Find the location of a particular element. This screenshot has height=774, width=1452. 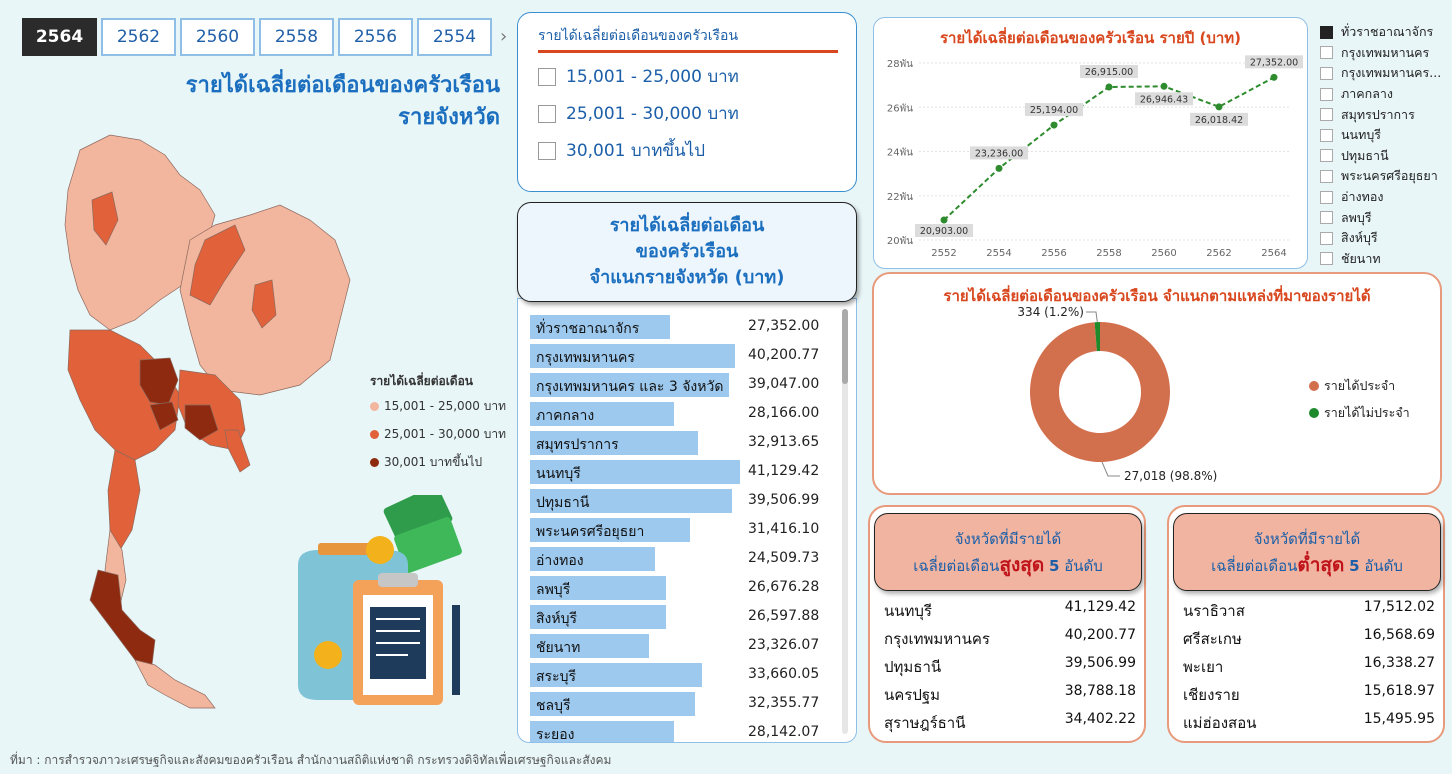

bottom5-head-line2: เฉลี่ยต่อเดือนต่ำสุด 5 อันดับ is located at coordinates (1307, 565).